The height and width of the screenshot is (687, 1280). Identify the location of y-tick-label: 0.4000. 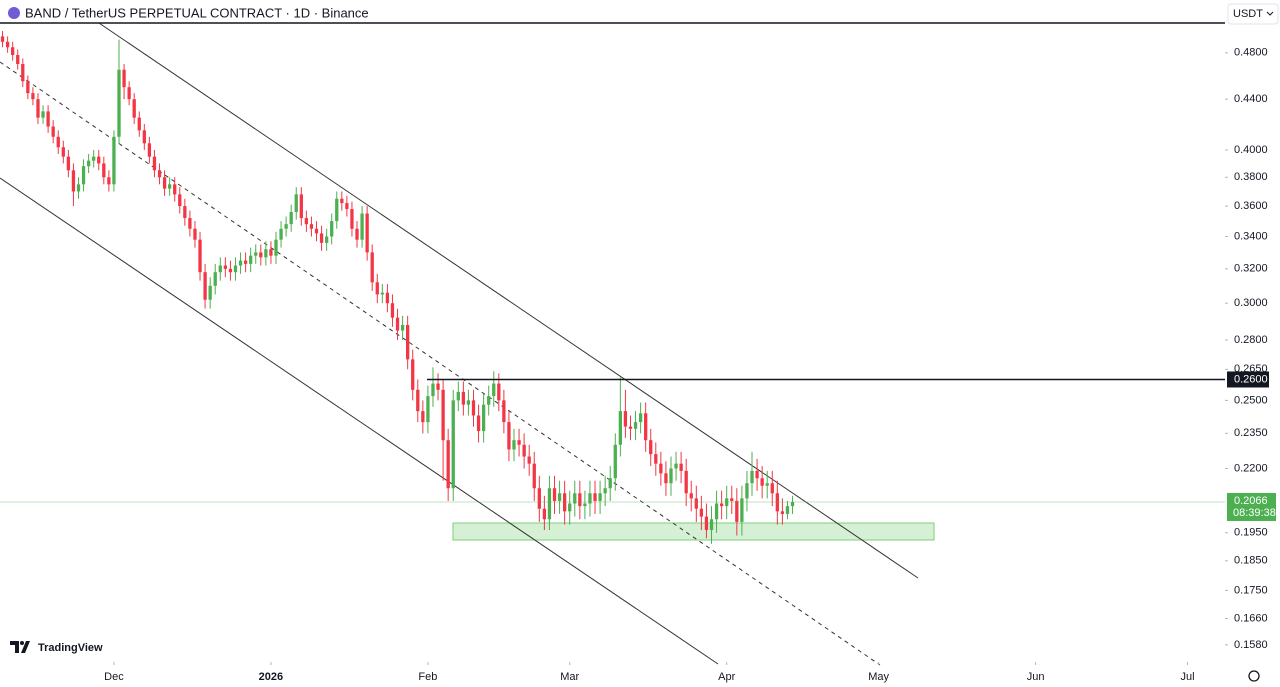
(1251, 150).